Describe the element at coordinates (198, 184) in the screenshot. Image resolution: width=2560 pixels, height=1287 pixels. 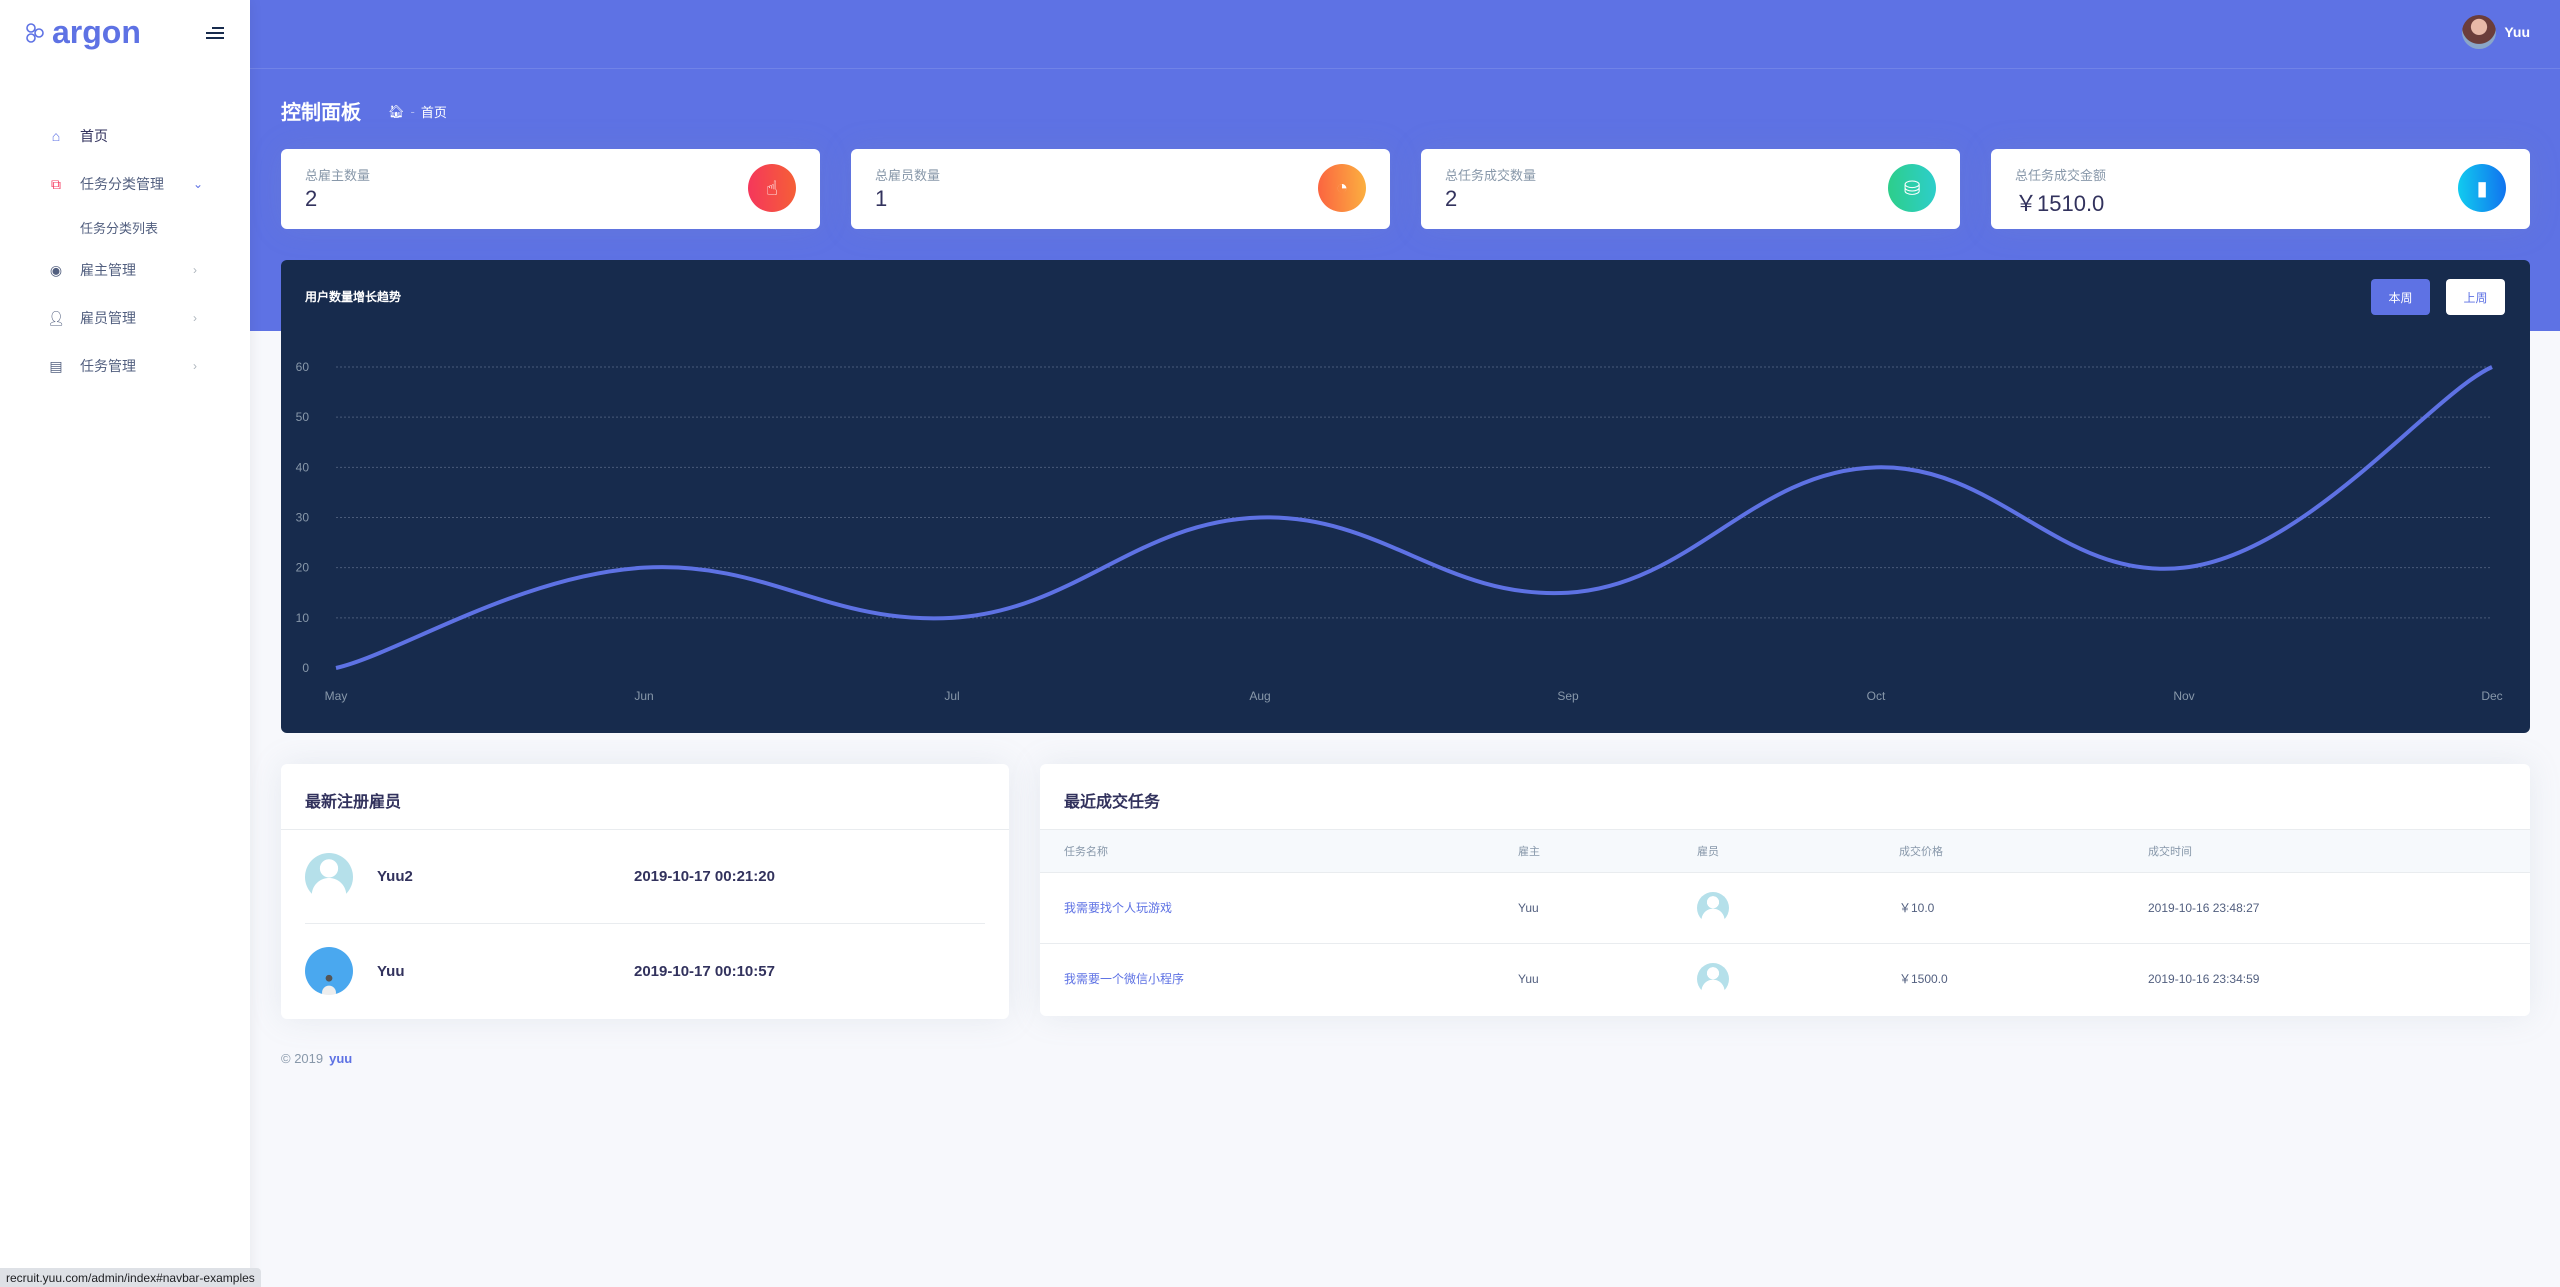
I see `chevron-down-icon: ⌄` at that location.